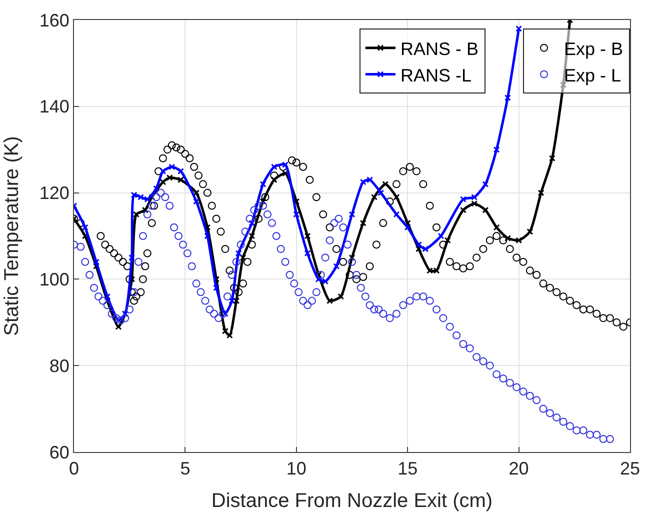 The width and height of the screenshot is (660, 518). Describe the element at coordinates (436, 75) in the screenshot. I see `legend-label: RANS -L` at that location.